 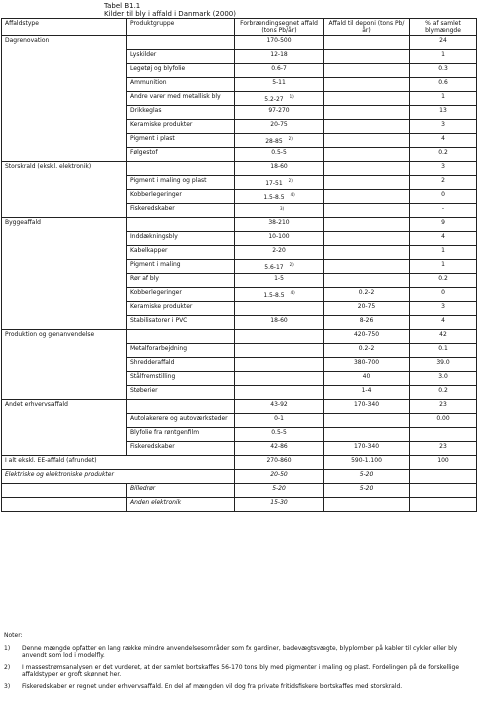 I want to click on forbr-value: 18-60, so click(x=279, y=320).